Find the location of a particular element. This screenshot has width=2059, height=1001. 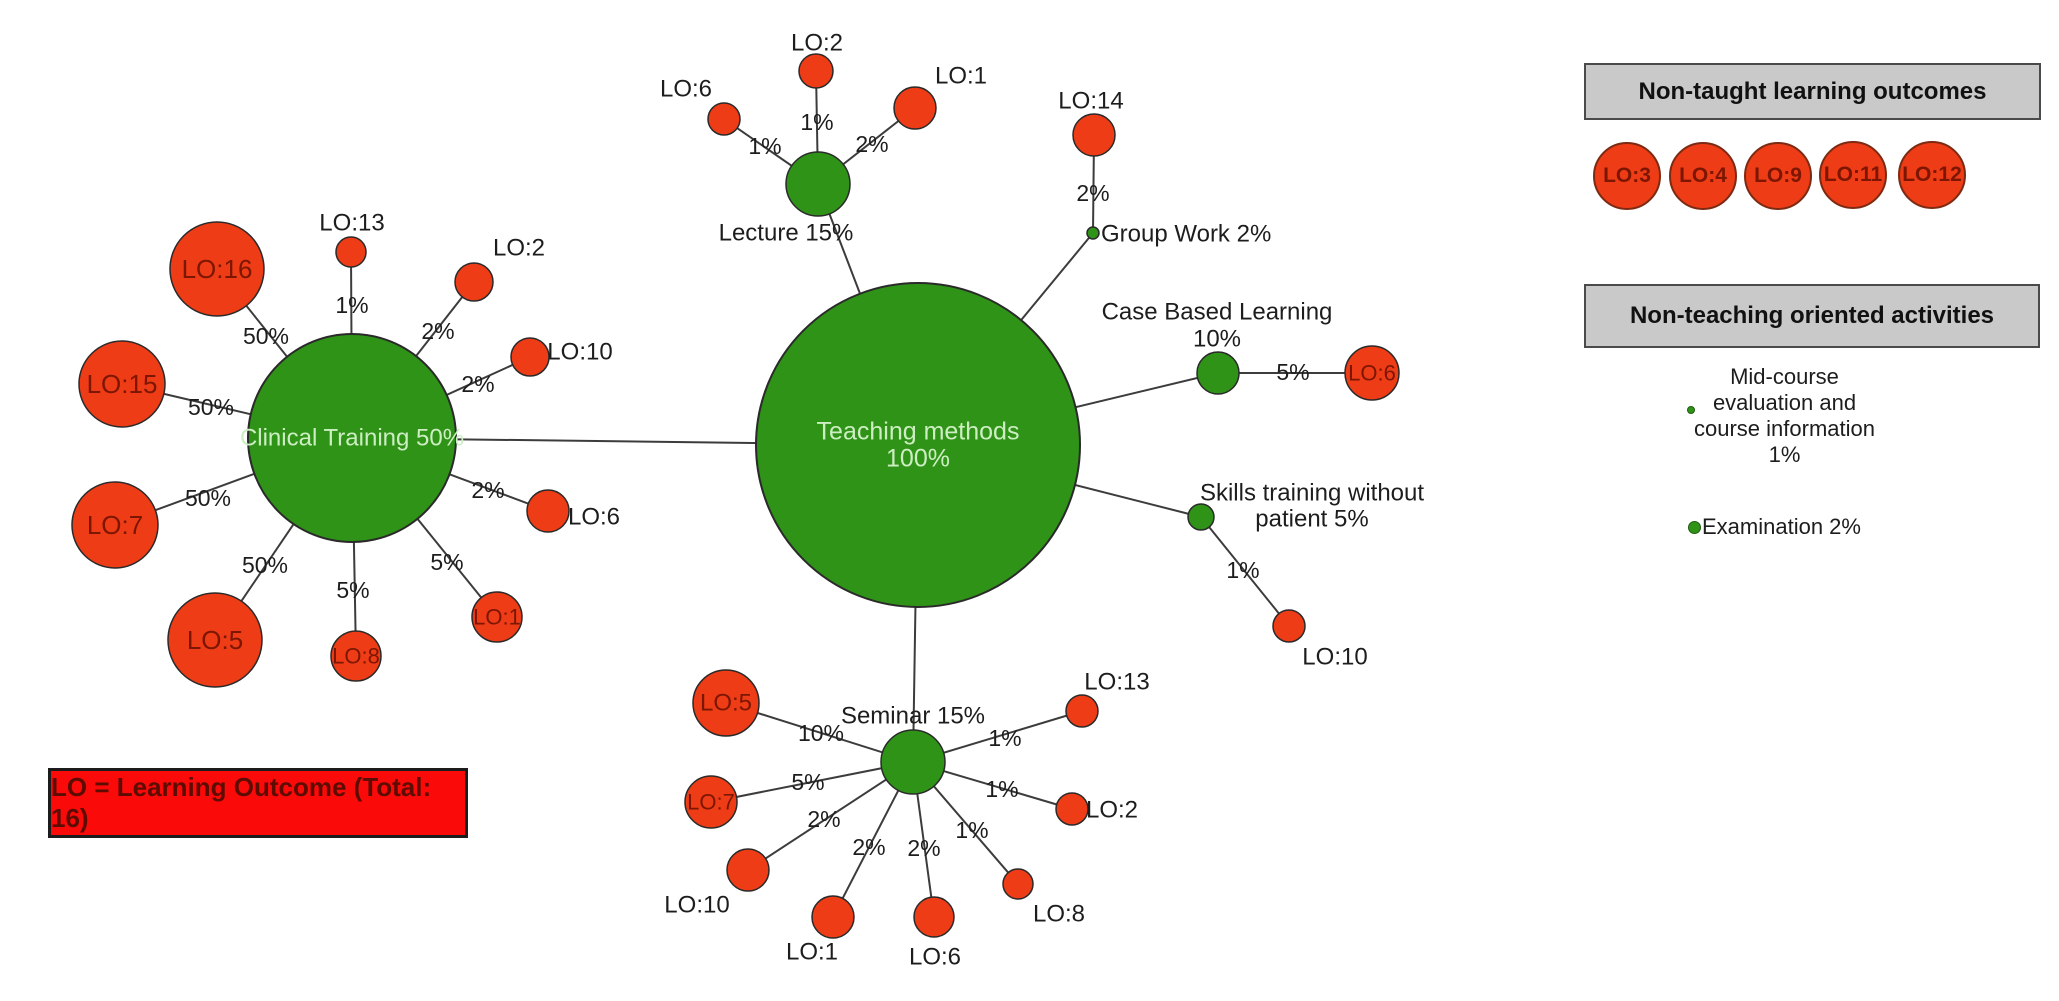

label-cl-lo2: LO:2 is located at coordinates (519, 248).